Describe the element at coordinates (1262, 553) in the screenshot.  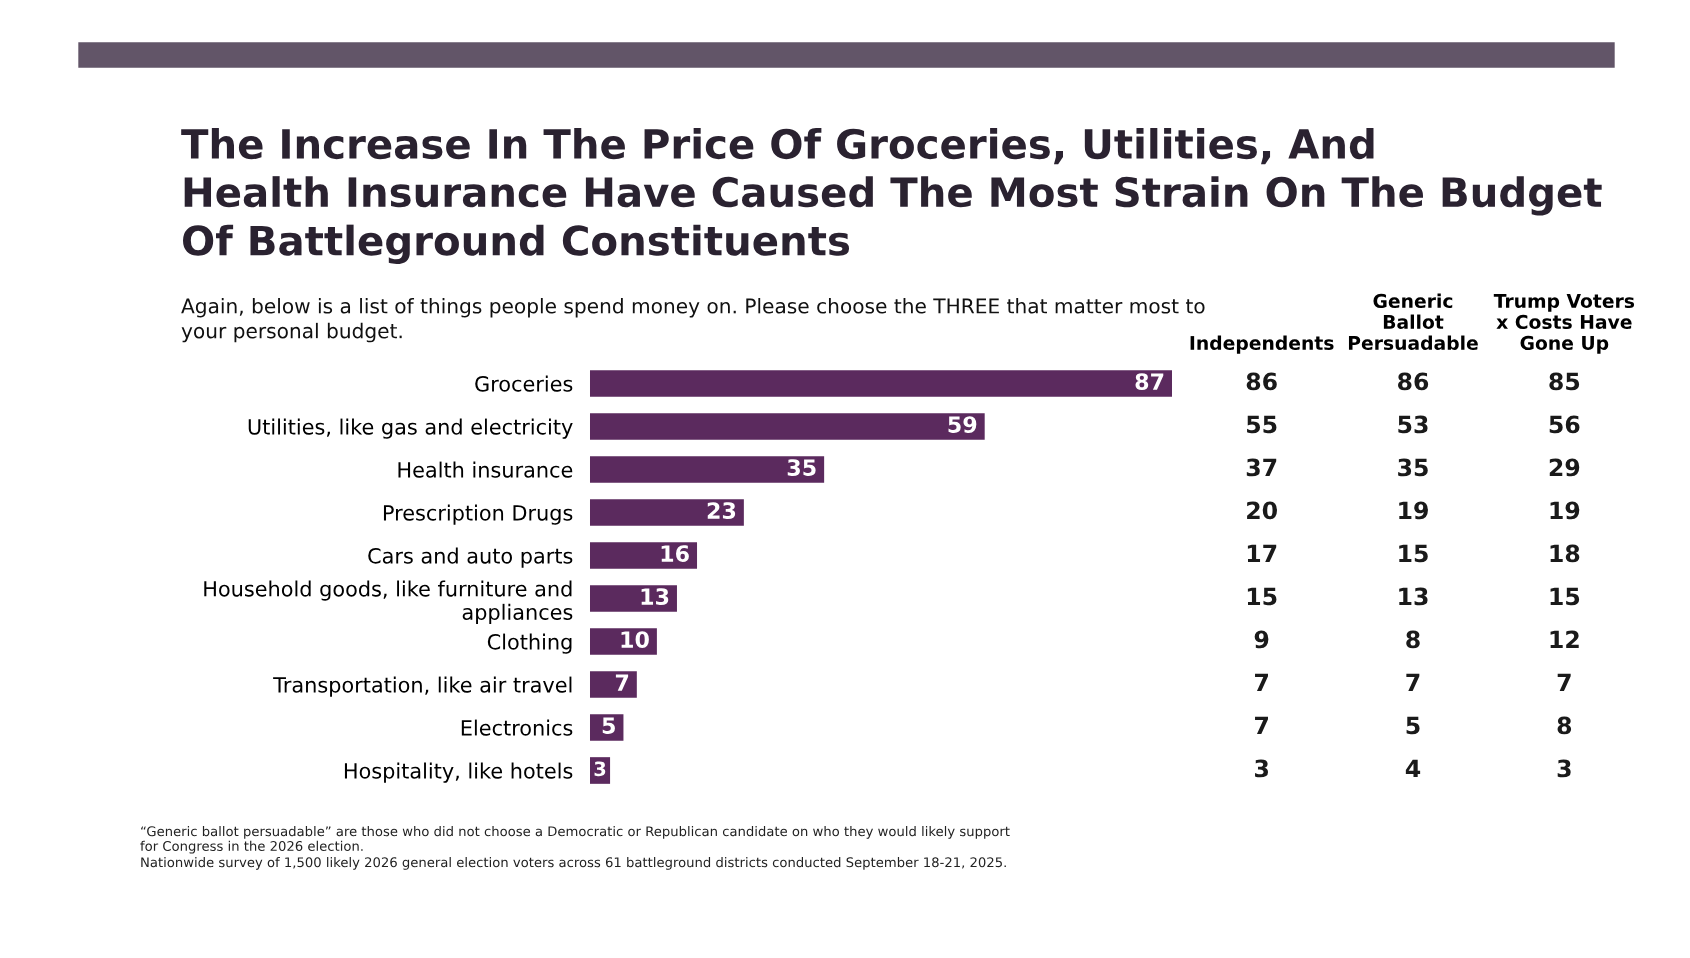
I see `data-label: 17` at that location.